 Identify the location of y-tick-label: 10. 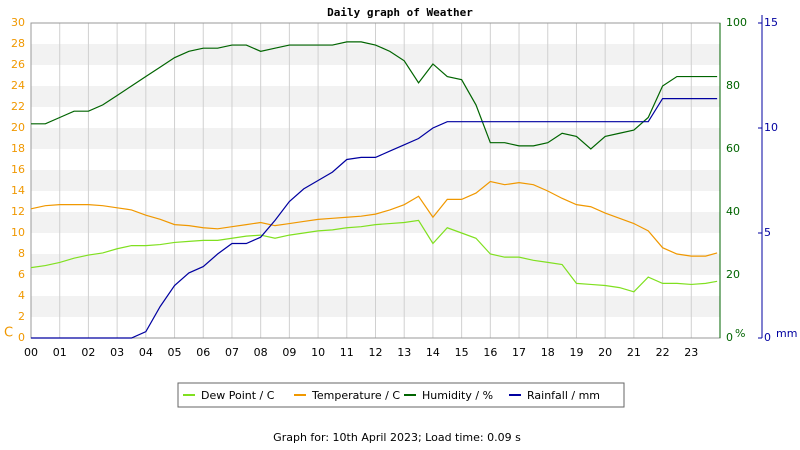
(18, 232).